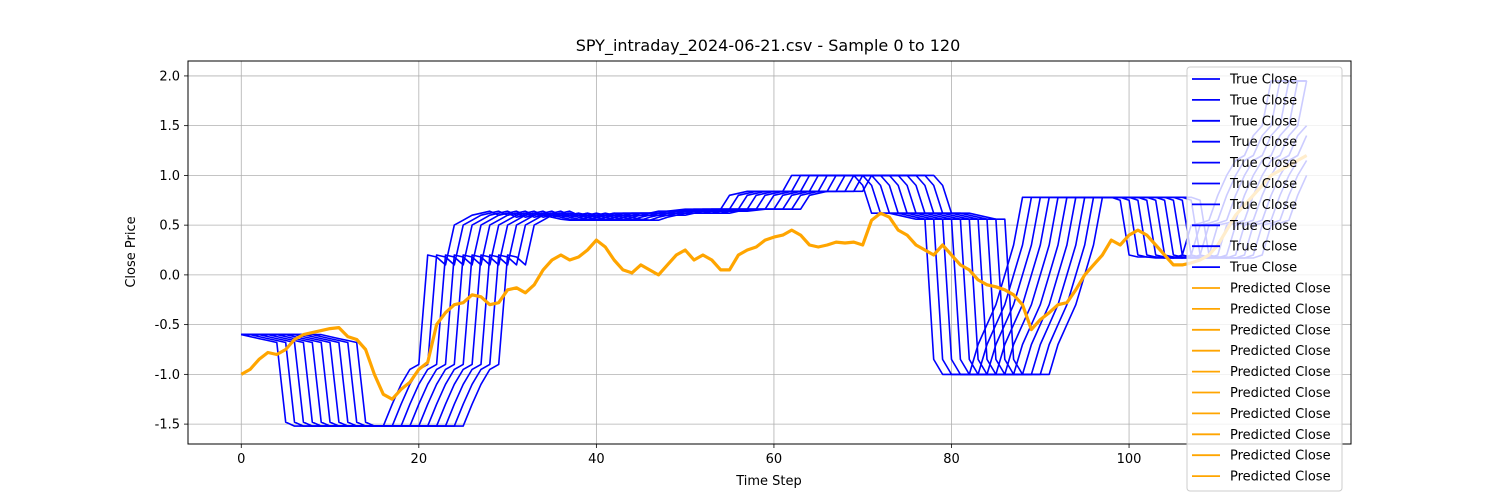 The image size is (1500, 500). Describe the element at coordinates (169, 226) in the screenshot. I see `y-tick-label: 0.5` at that location.